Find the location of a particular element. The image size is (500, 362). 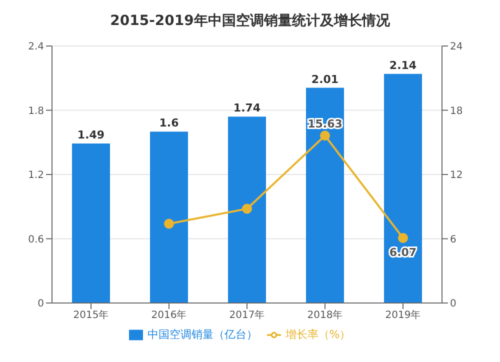

legend-label: 增长率（%） is located at coordinates (318, 334).